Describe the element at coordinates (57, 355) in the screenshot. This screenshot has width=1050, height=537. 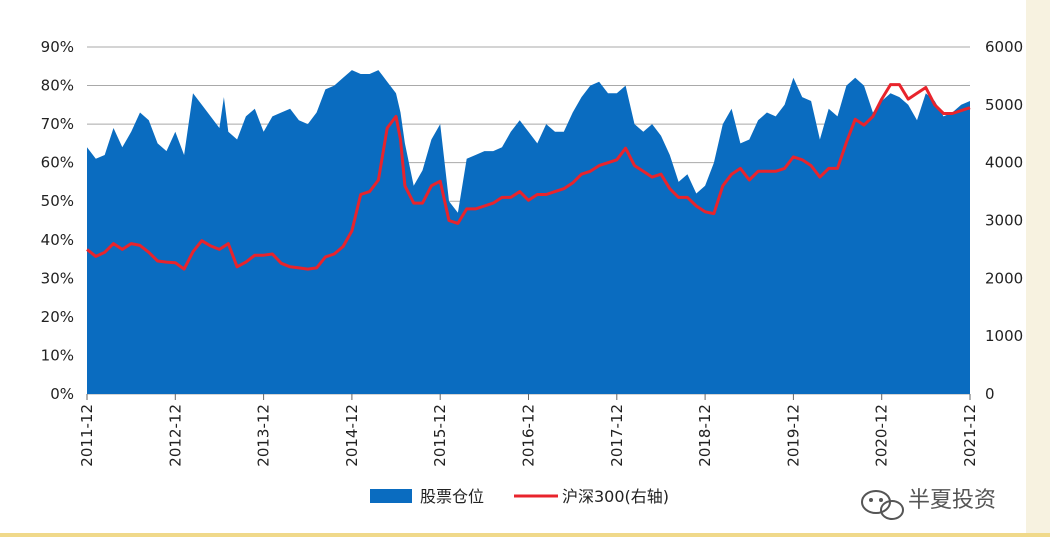
I see `left-tick-label: 10%` at that location.